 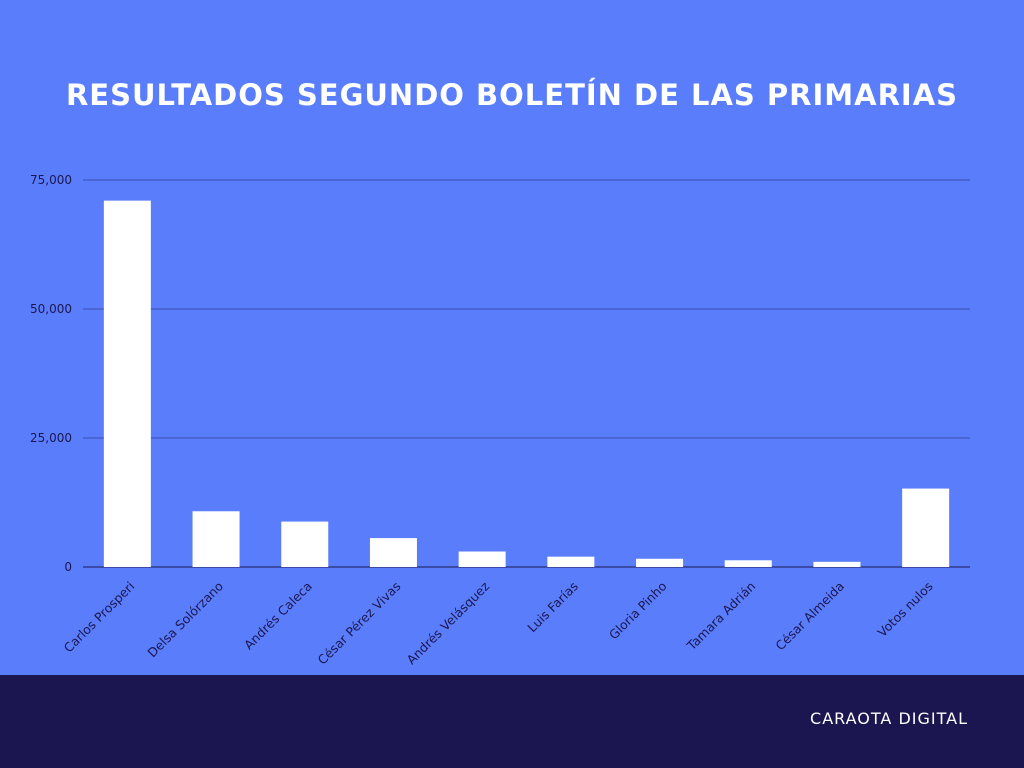 I want to click on y-tick-label: 75,000, so click(x=51, y=180).